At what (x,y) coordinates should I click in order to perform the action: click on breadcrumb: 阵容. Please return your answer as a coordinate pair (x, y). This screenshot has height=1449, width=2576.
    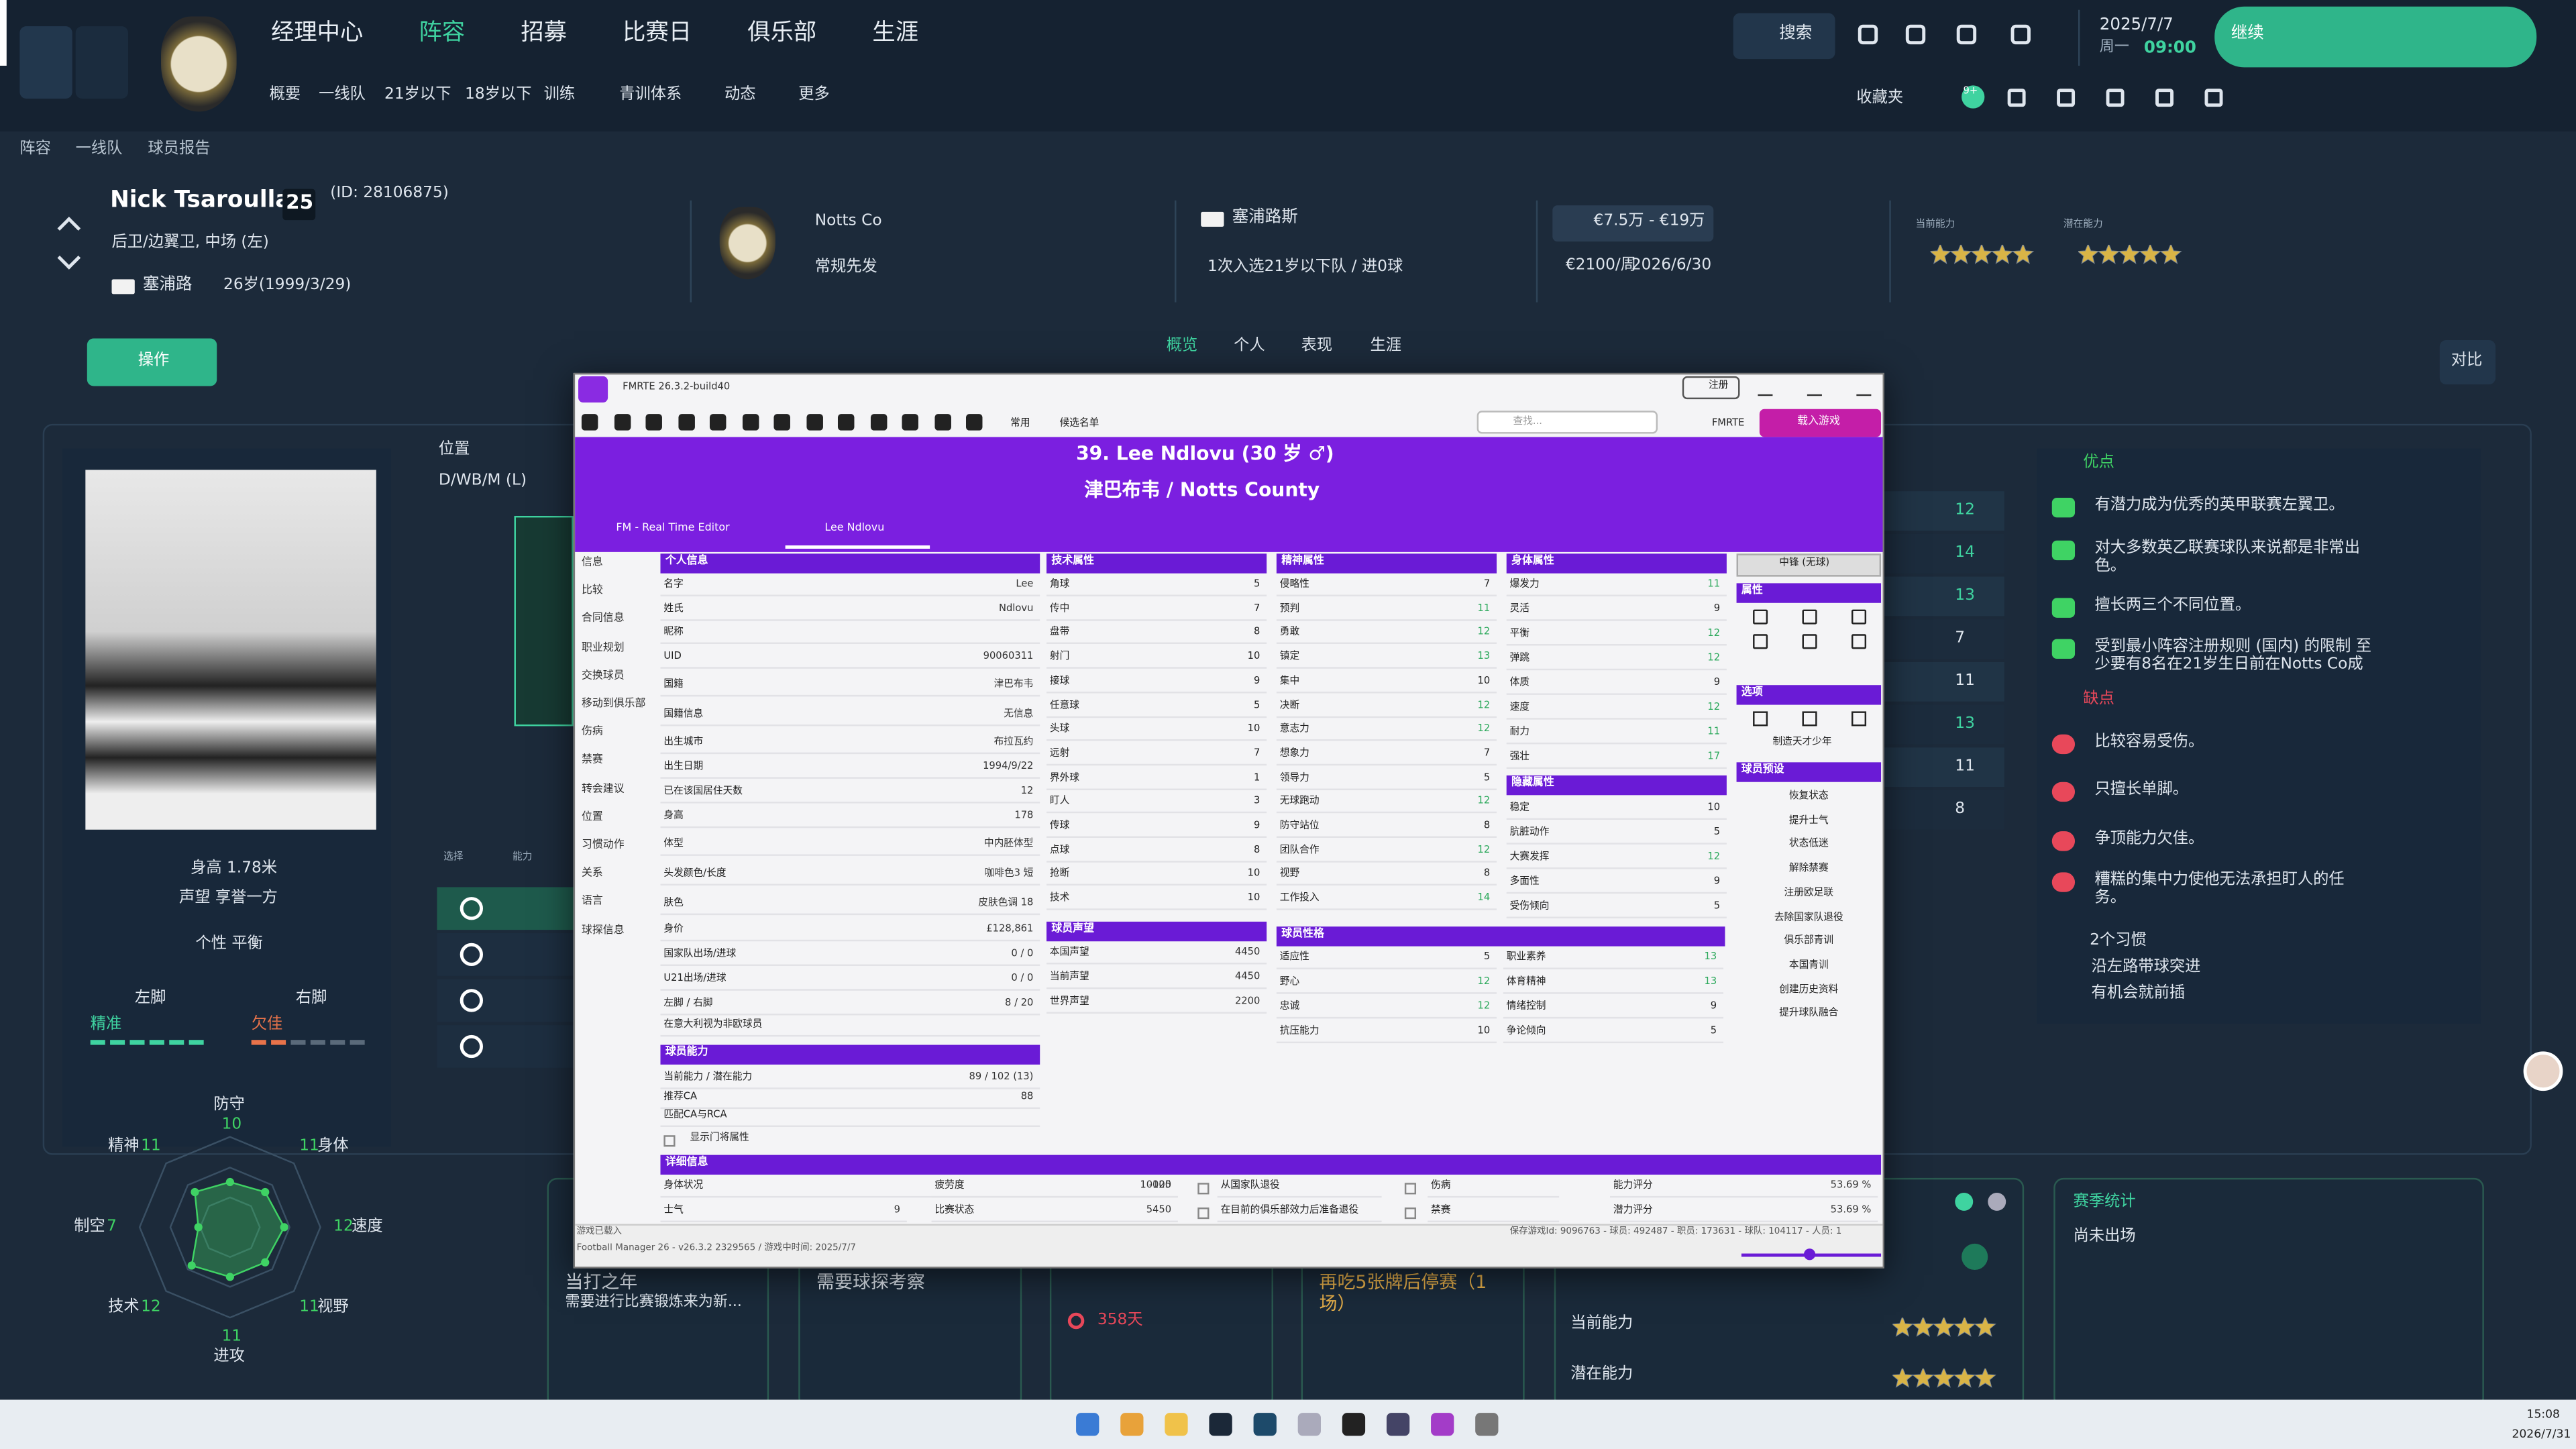
    Looking at the image, I should click on (35, 149).